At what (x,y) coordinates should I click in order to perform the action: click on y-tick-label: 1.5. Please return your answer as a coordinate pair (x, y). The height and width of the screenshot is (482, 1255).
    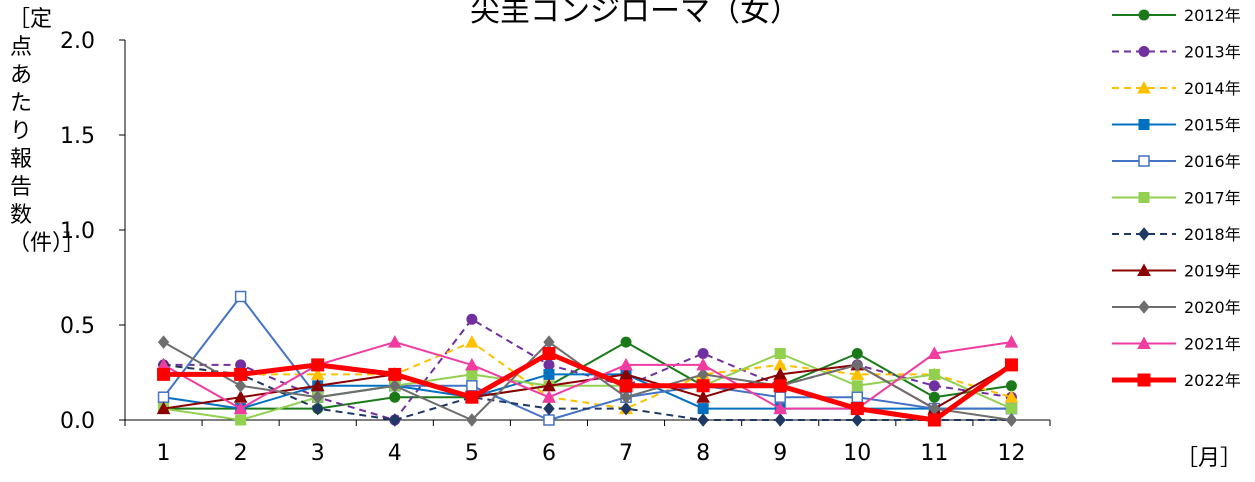
    Looking at the image, I should click on (77, 136).